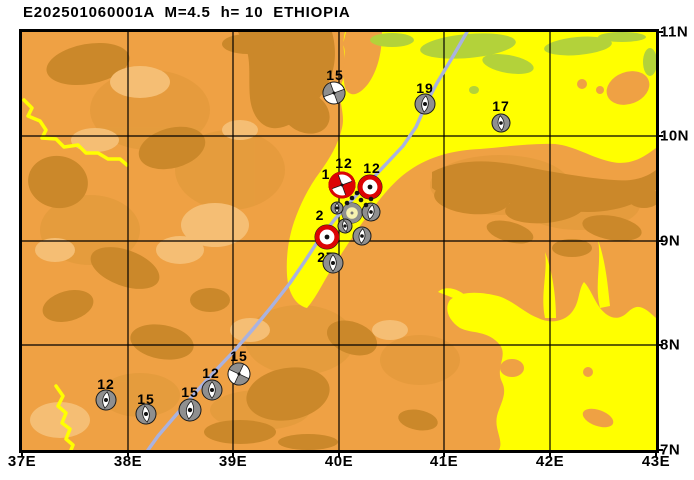  Describe the element at coordinates (444, 461) in the screenshot. I see `x-axis-tick-label: 41E` at that location.